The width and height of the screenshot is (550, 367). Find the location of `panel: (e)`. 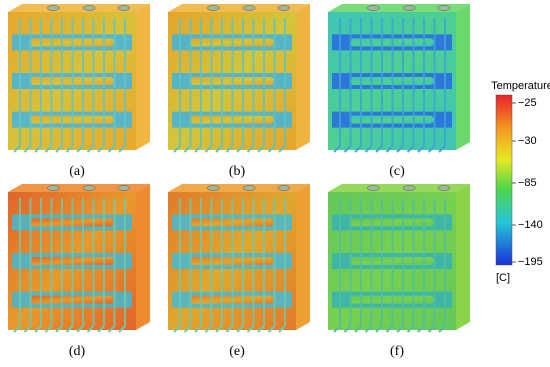

panel: (e) is located at coordinates (239, 271).